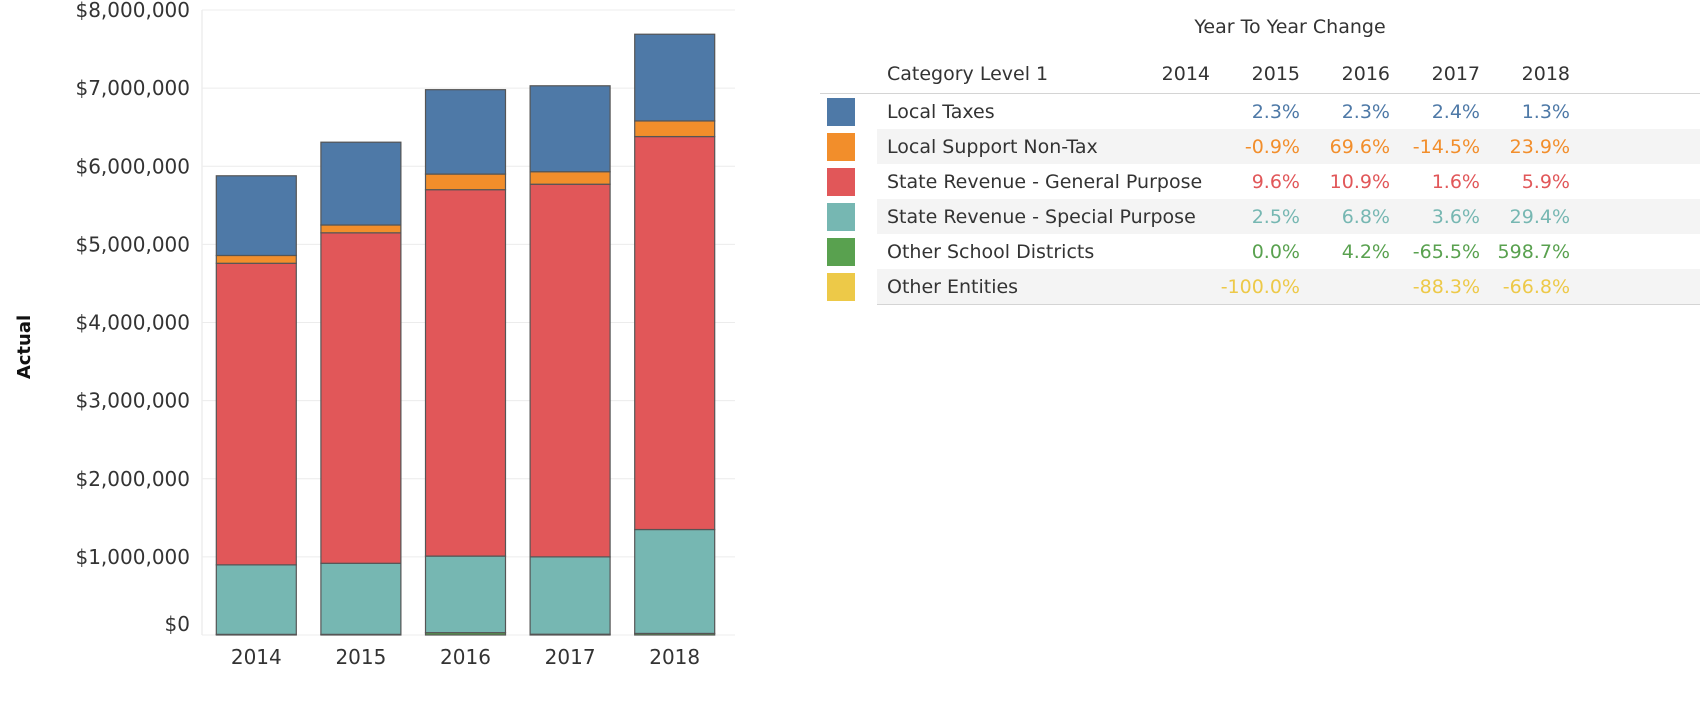 Image resolution: width=1707 pixels, height=726 pixels. What do you see at coordinates (1545, 182) in the screenshot?
I see `change-value-cell: 5.9%` at bounding box center [1545, 182].